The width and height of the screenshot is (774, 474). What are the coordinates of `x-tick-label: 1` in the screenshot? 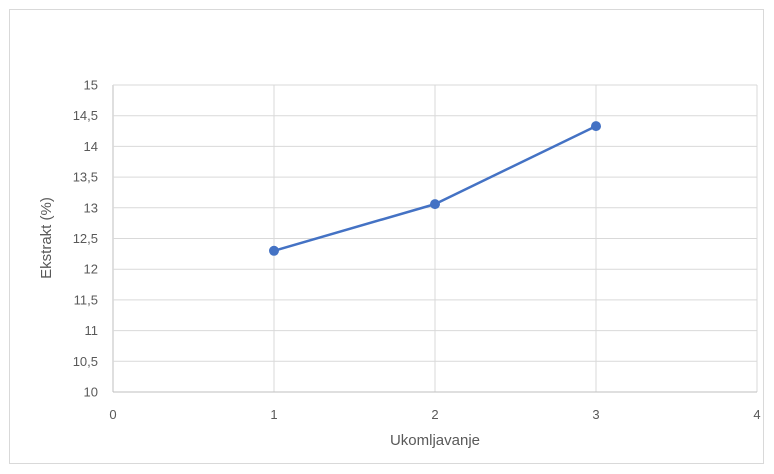 It's located at (273, 414).